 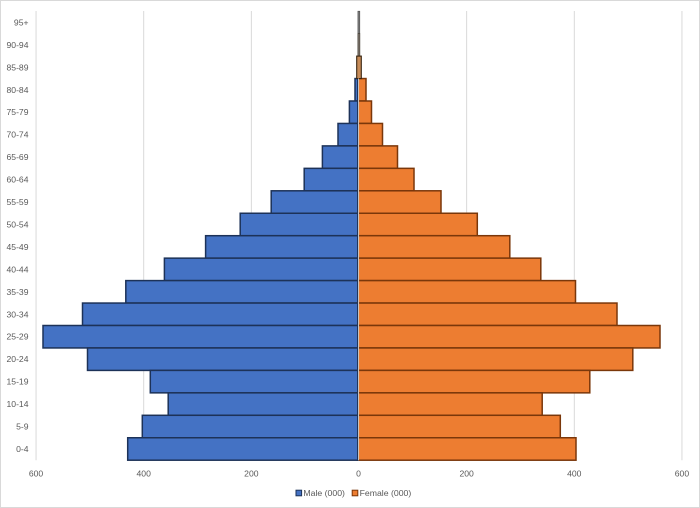 What do you see at coordinates (18, 157) in the screenshot?
I see `svg-text: 65-69` at bounding box center [18, 157].